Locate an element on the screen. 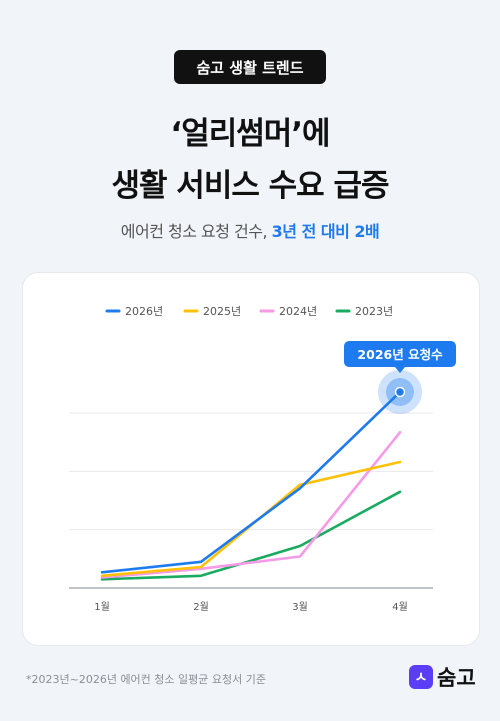 Image resolution: width=500 pixels, height=721 pixels. highlight-point is located at coordinates (400, 392).